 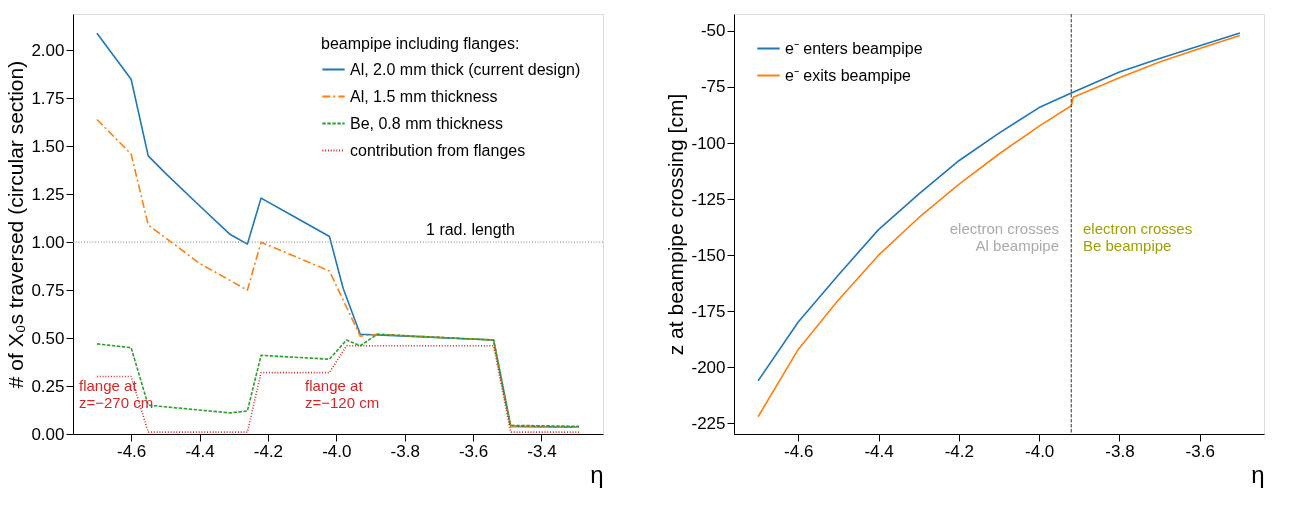 What do you see at coordinates (1138, 237) in the screenshot?
I see `annotation: electron crosses Be beampipe` at bounding box center [1138, 237].